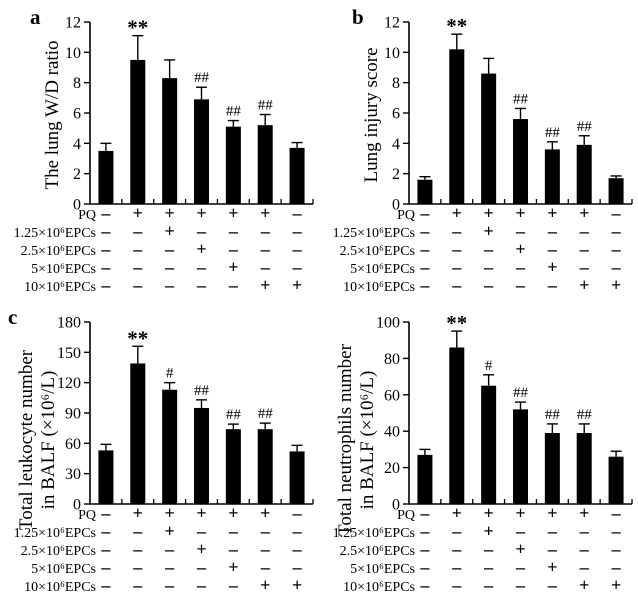 This screenshot has height=597, width=638. What do you see at coordinates (374, 533) in the screenshot?
I see `matrix-row-label: 1.25×10⁶EPCs` at bounding box center [374, 533].